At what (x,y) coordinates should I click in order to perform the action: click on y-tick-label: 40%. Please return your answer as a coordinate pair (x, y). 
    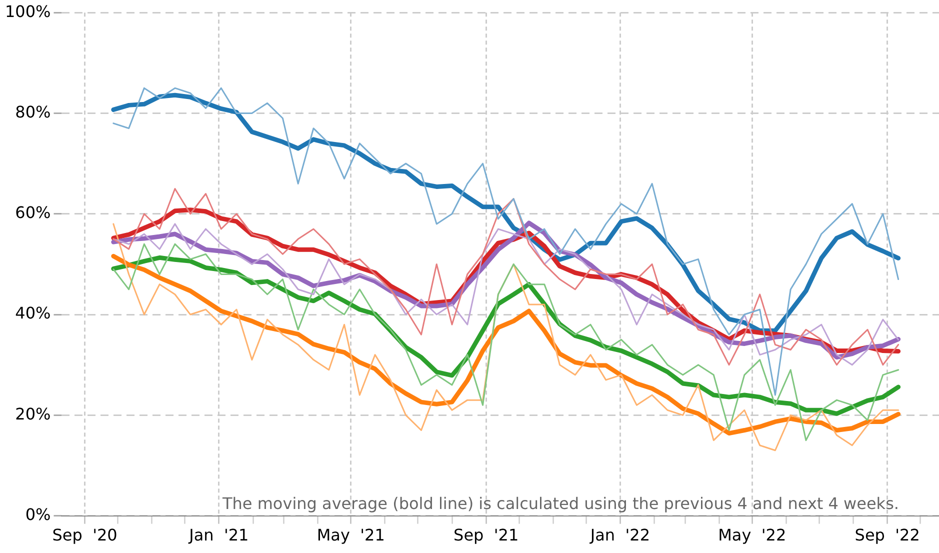
    Looking at the image, I should click on (33, 313).